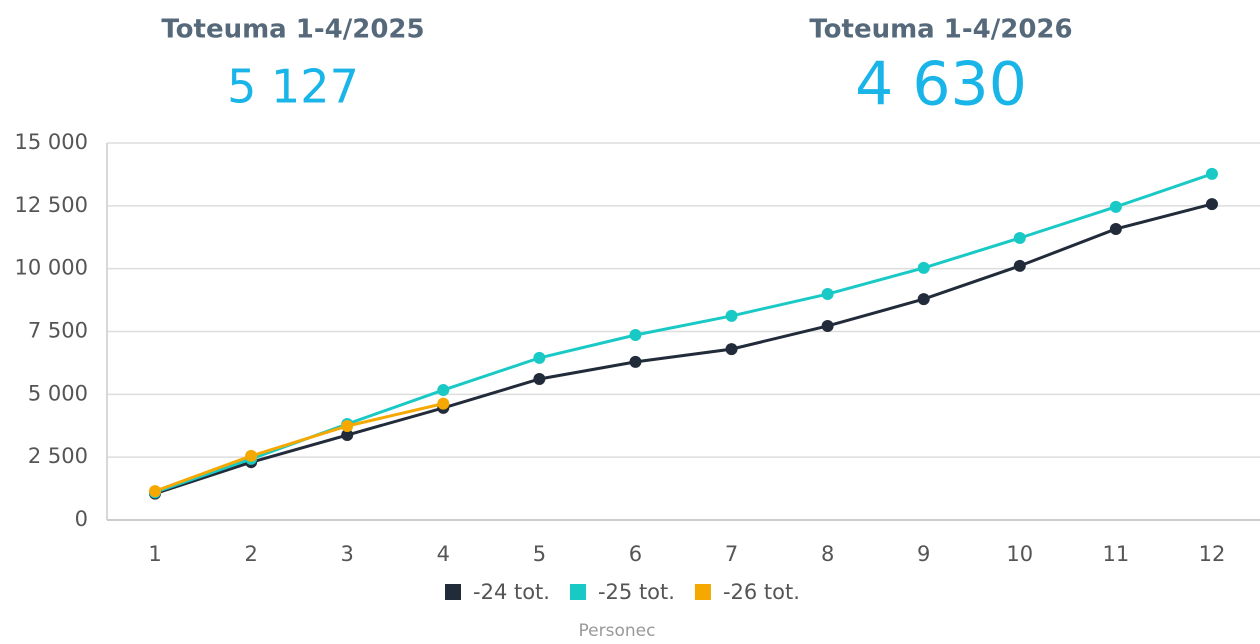  Describe the element at coordinates (250, 554) in the screenshot. I see `x-tick-label: 2` at that location.